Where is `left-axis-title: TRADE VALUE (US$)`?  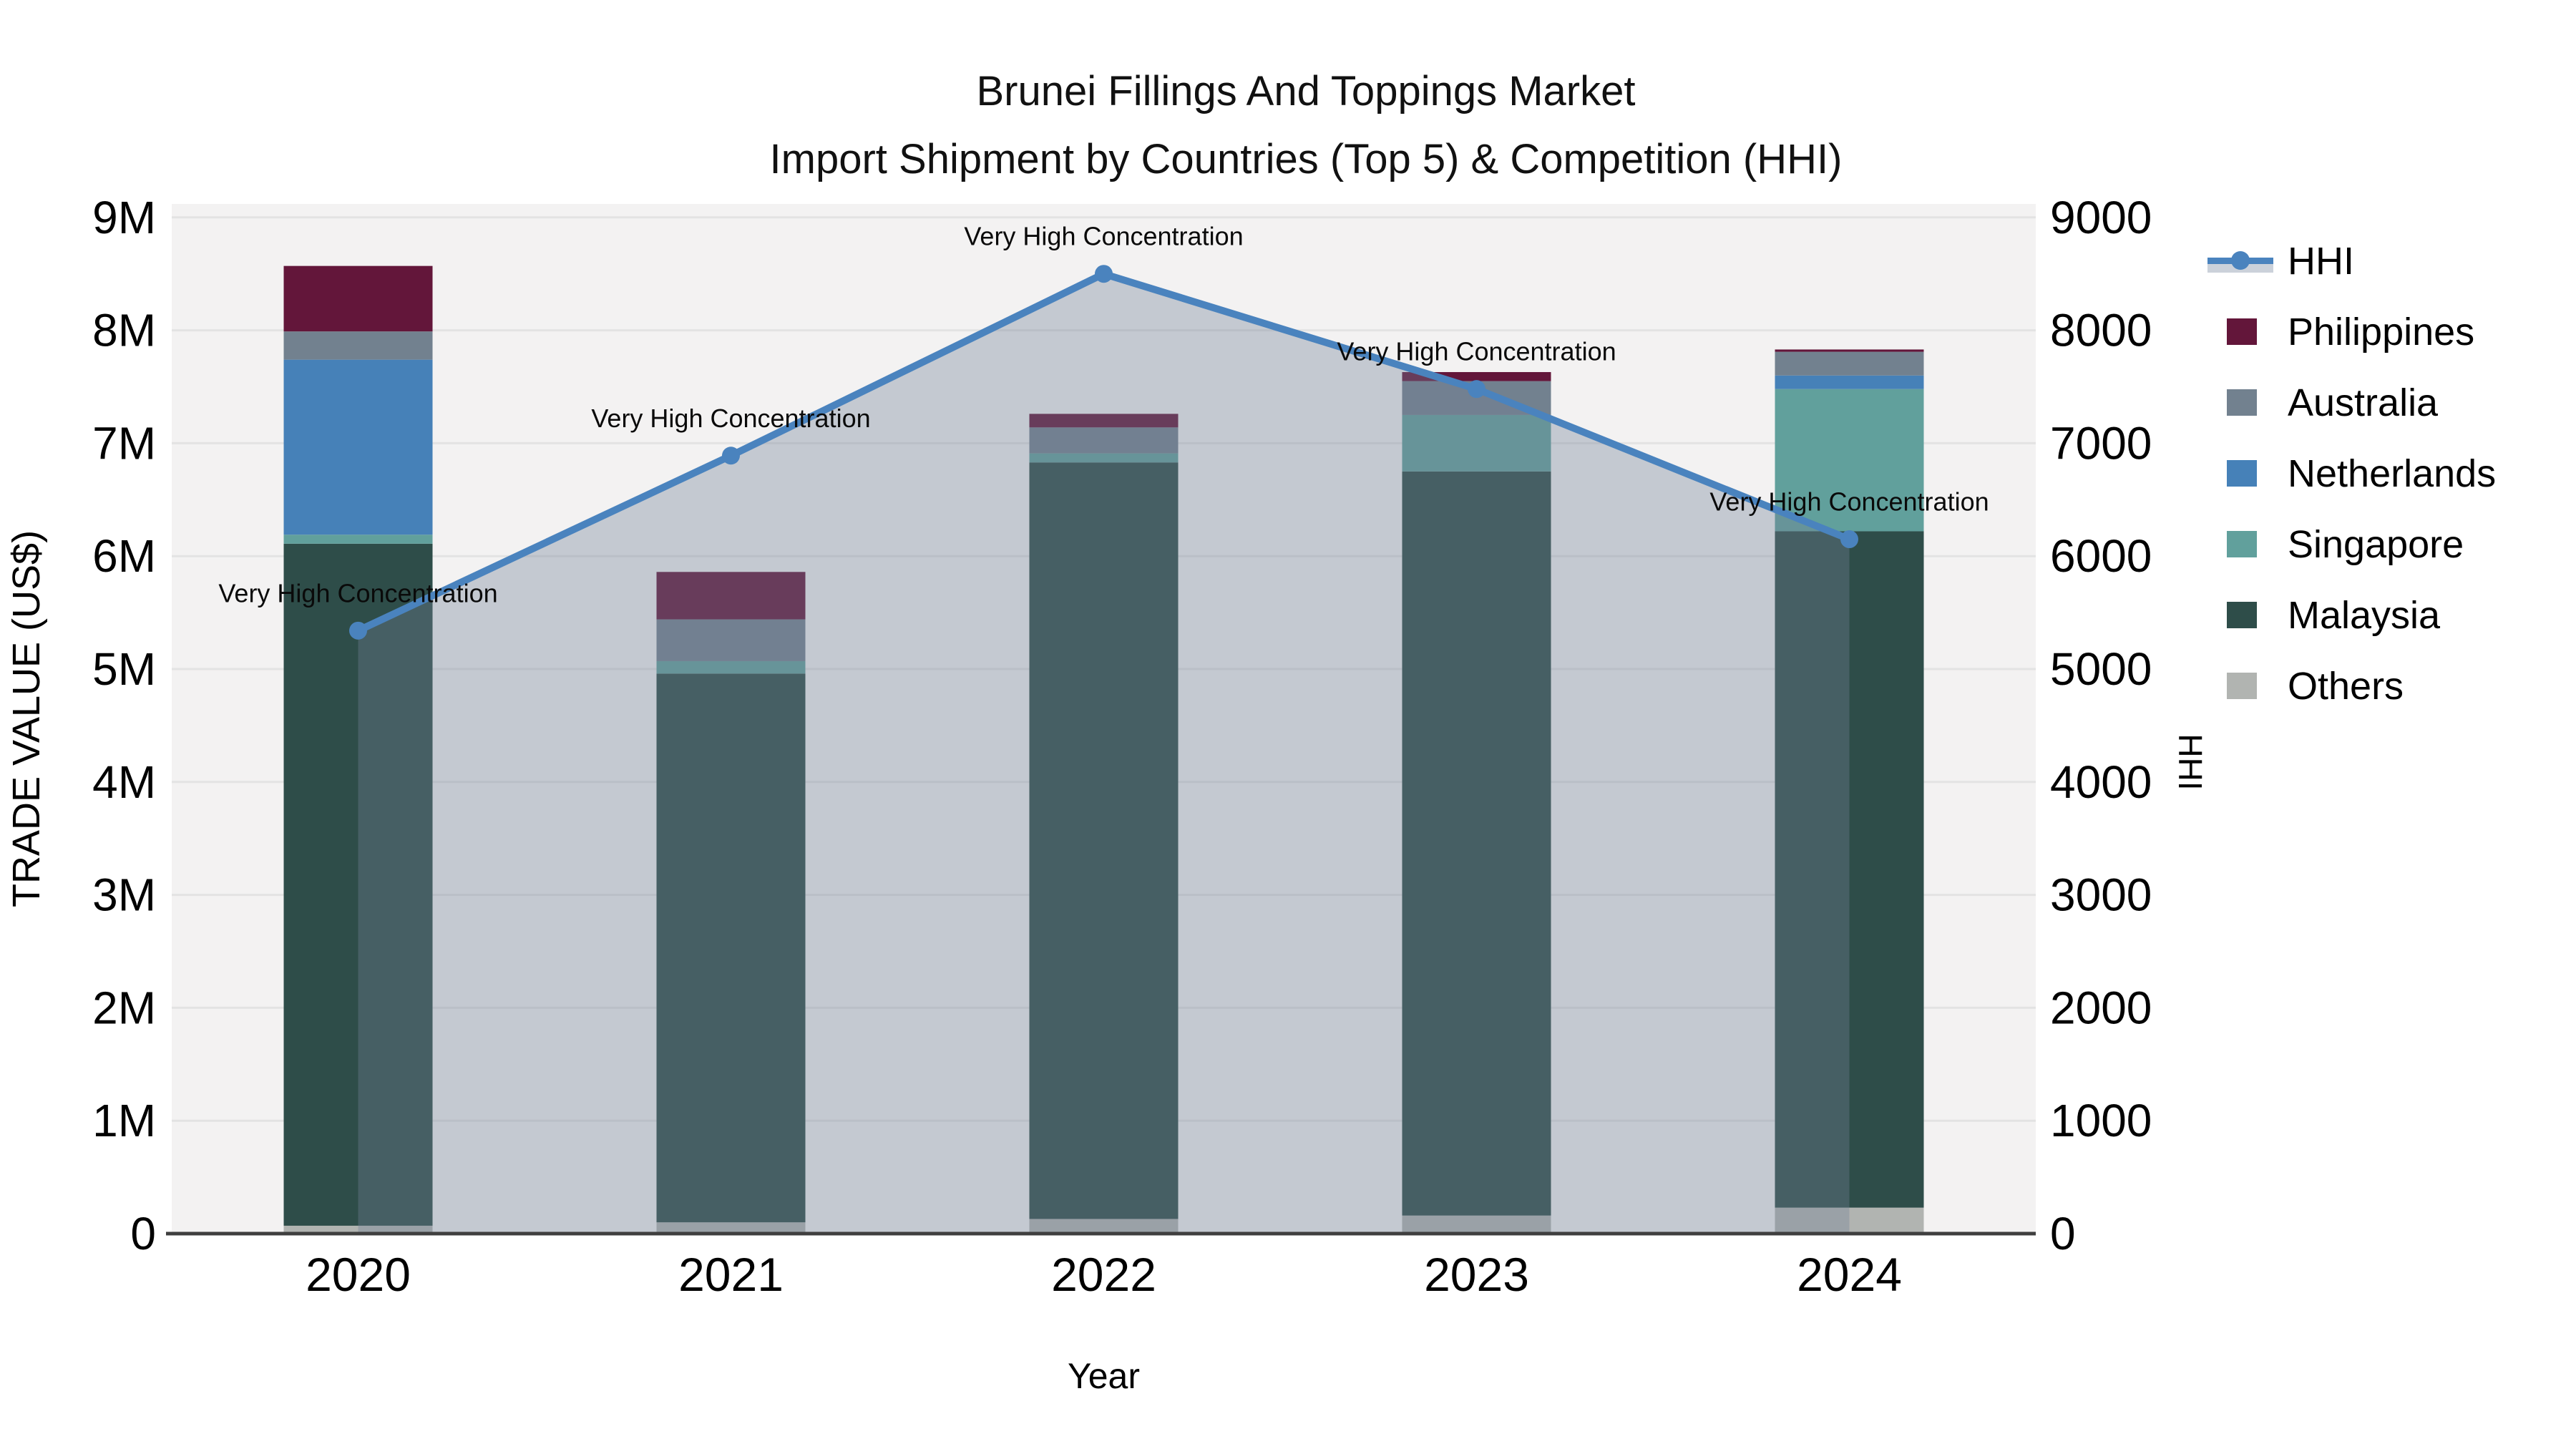
left-axis-title: TRADE VALUE (US$) is located at coordinates (26, 718).